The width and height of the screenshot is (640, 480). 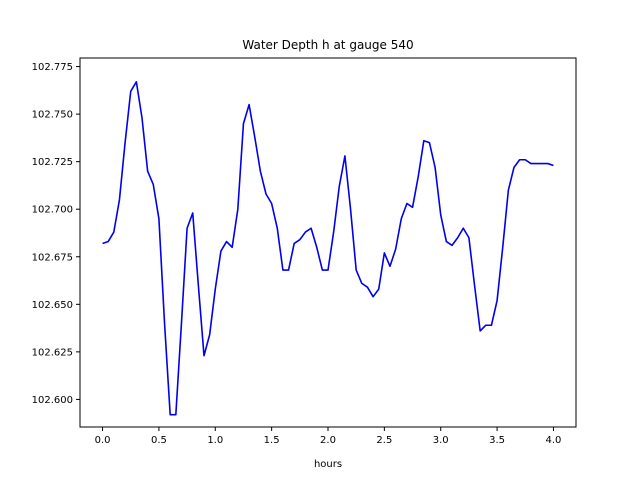 What do you see at coordinates (52, 352) in the screenshot?
I see `y-tick-label: 102.625` at bounding box center [52, 352].